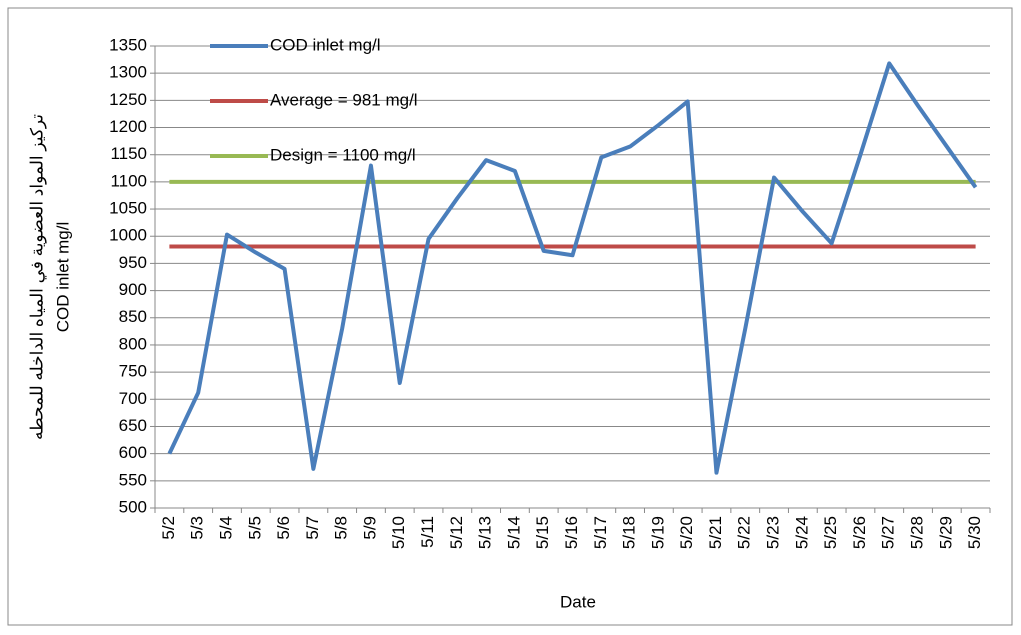 This screenshot has width=1021, height=635. What do you see at coordinates (128, 235) in the screenshot?
I see `y-tick-label: 1000` at bounding box center [128, 235].